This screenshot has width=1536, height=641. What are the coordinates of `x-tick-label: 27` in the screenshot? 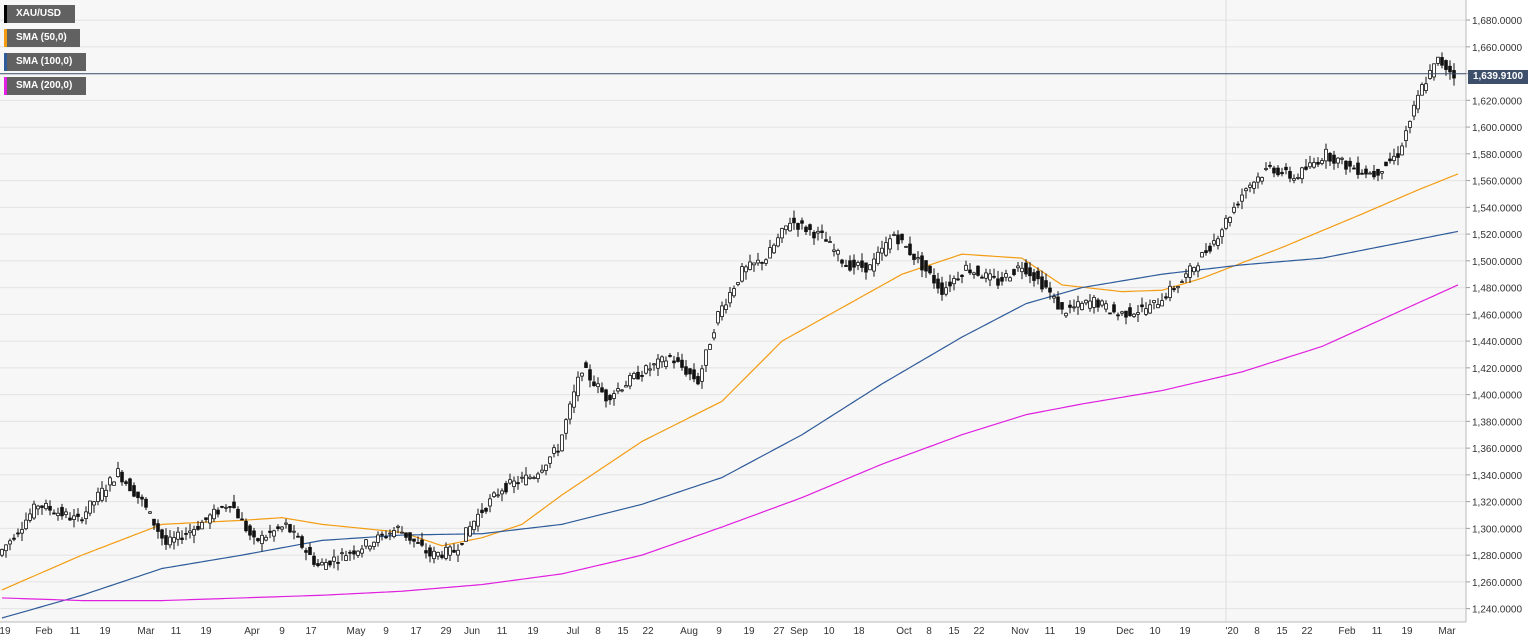 It's located at (779, 631).